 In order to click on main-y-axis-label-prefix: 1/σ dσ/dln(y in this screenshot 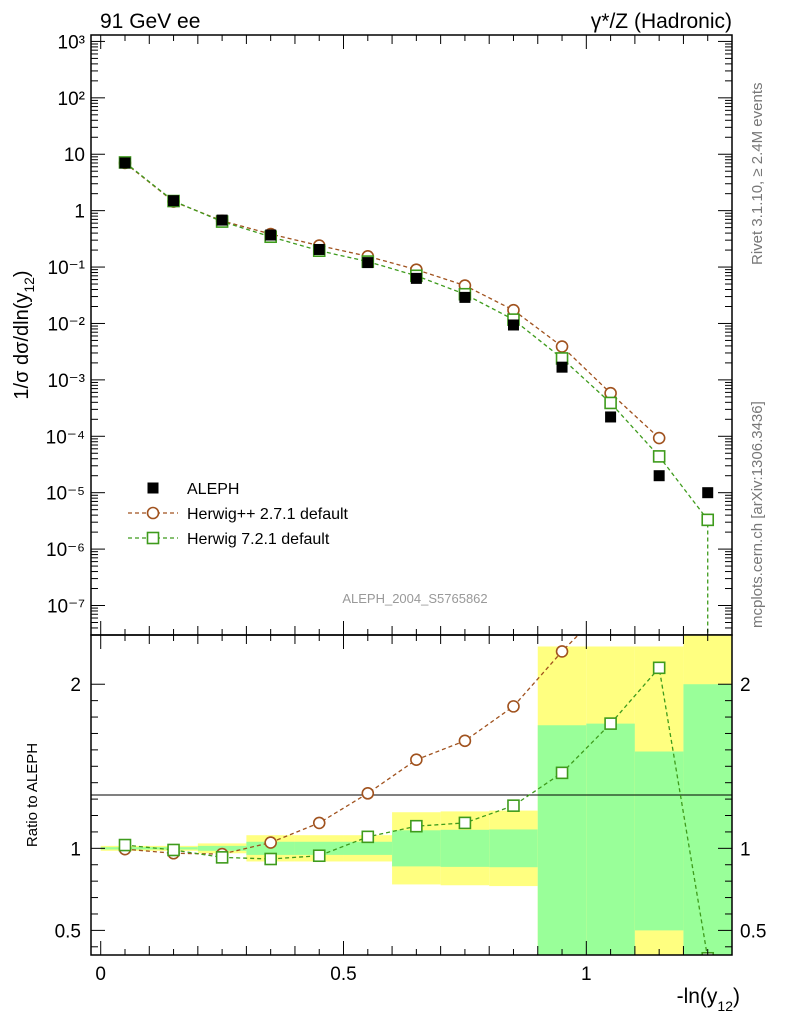, I will do `click(22, 346)`.